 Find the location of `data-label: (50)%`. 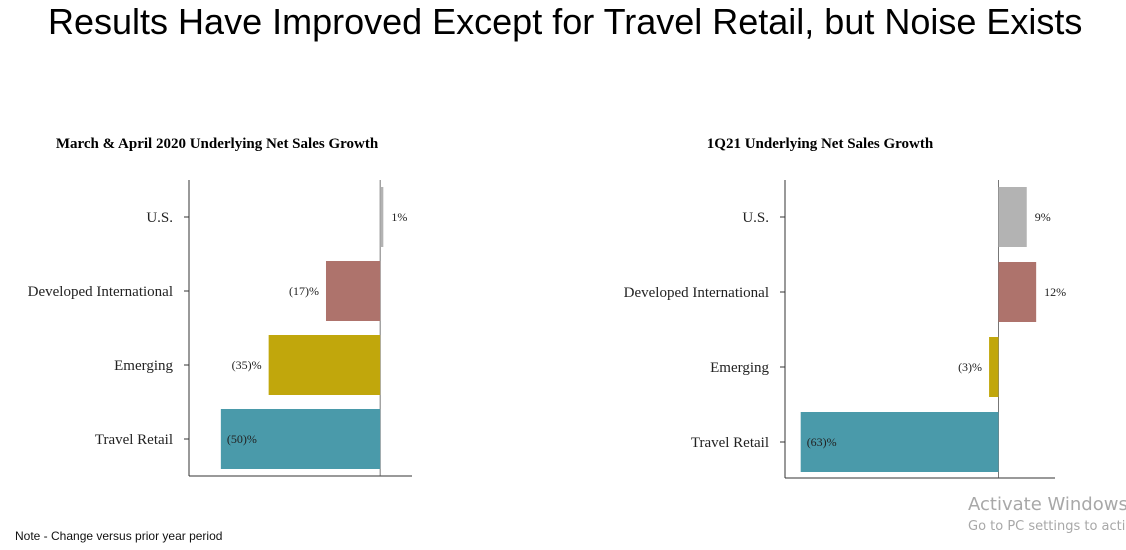

data-label: (50)% is located at coordinates (242, 439).